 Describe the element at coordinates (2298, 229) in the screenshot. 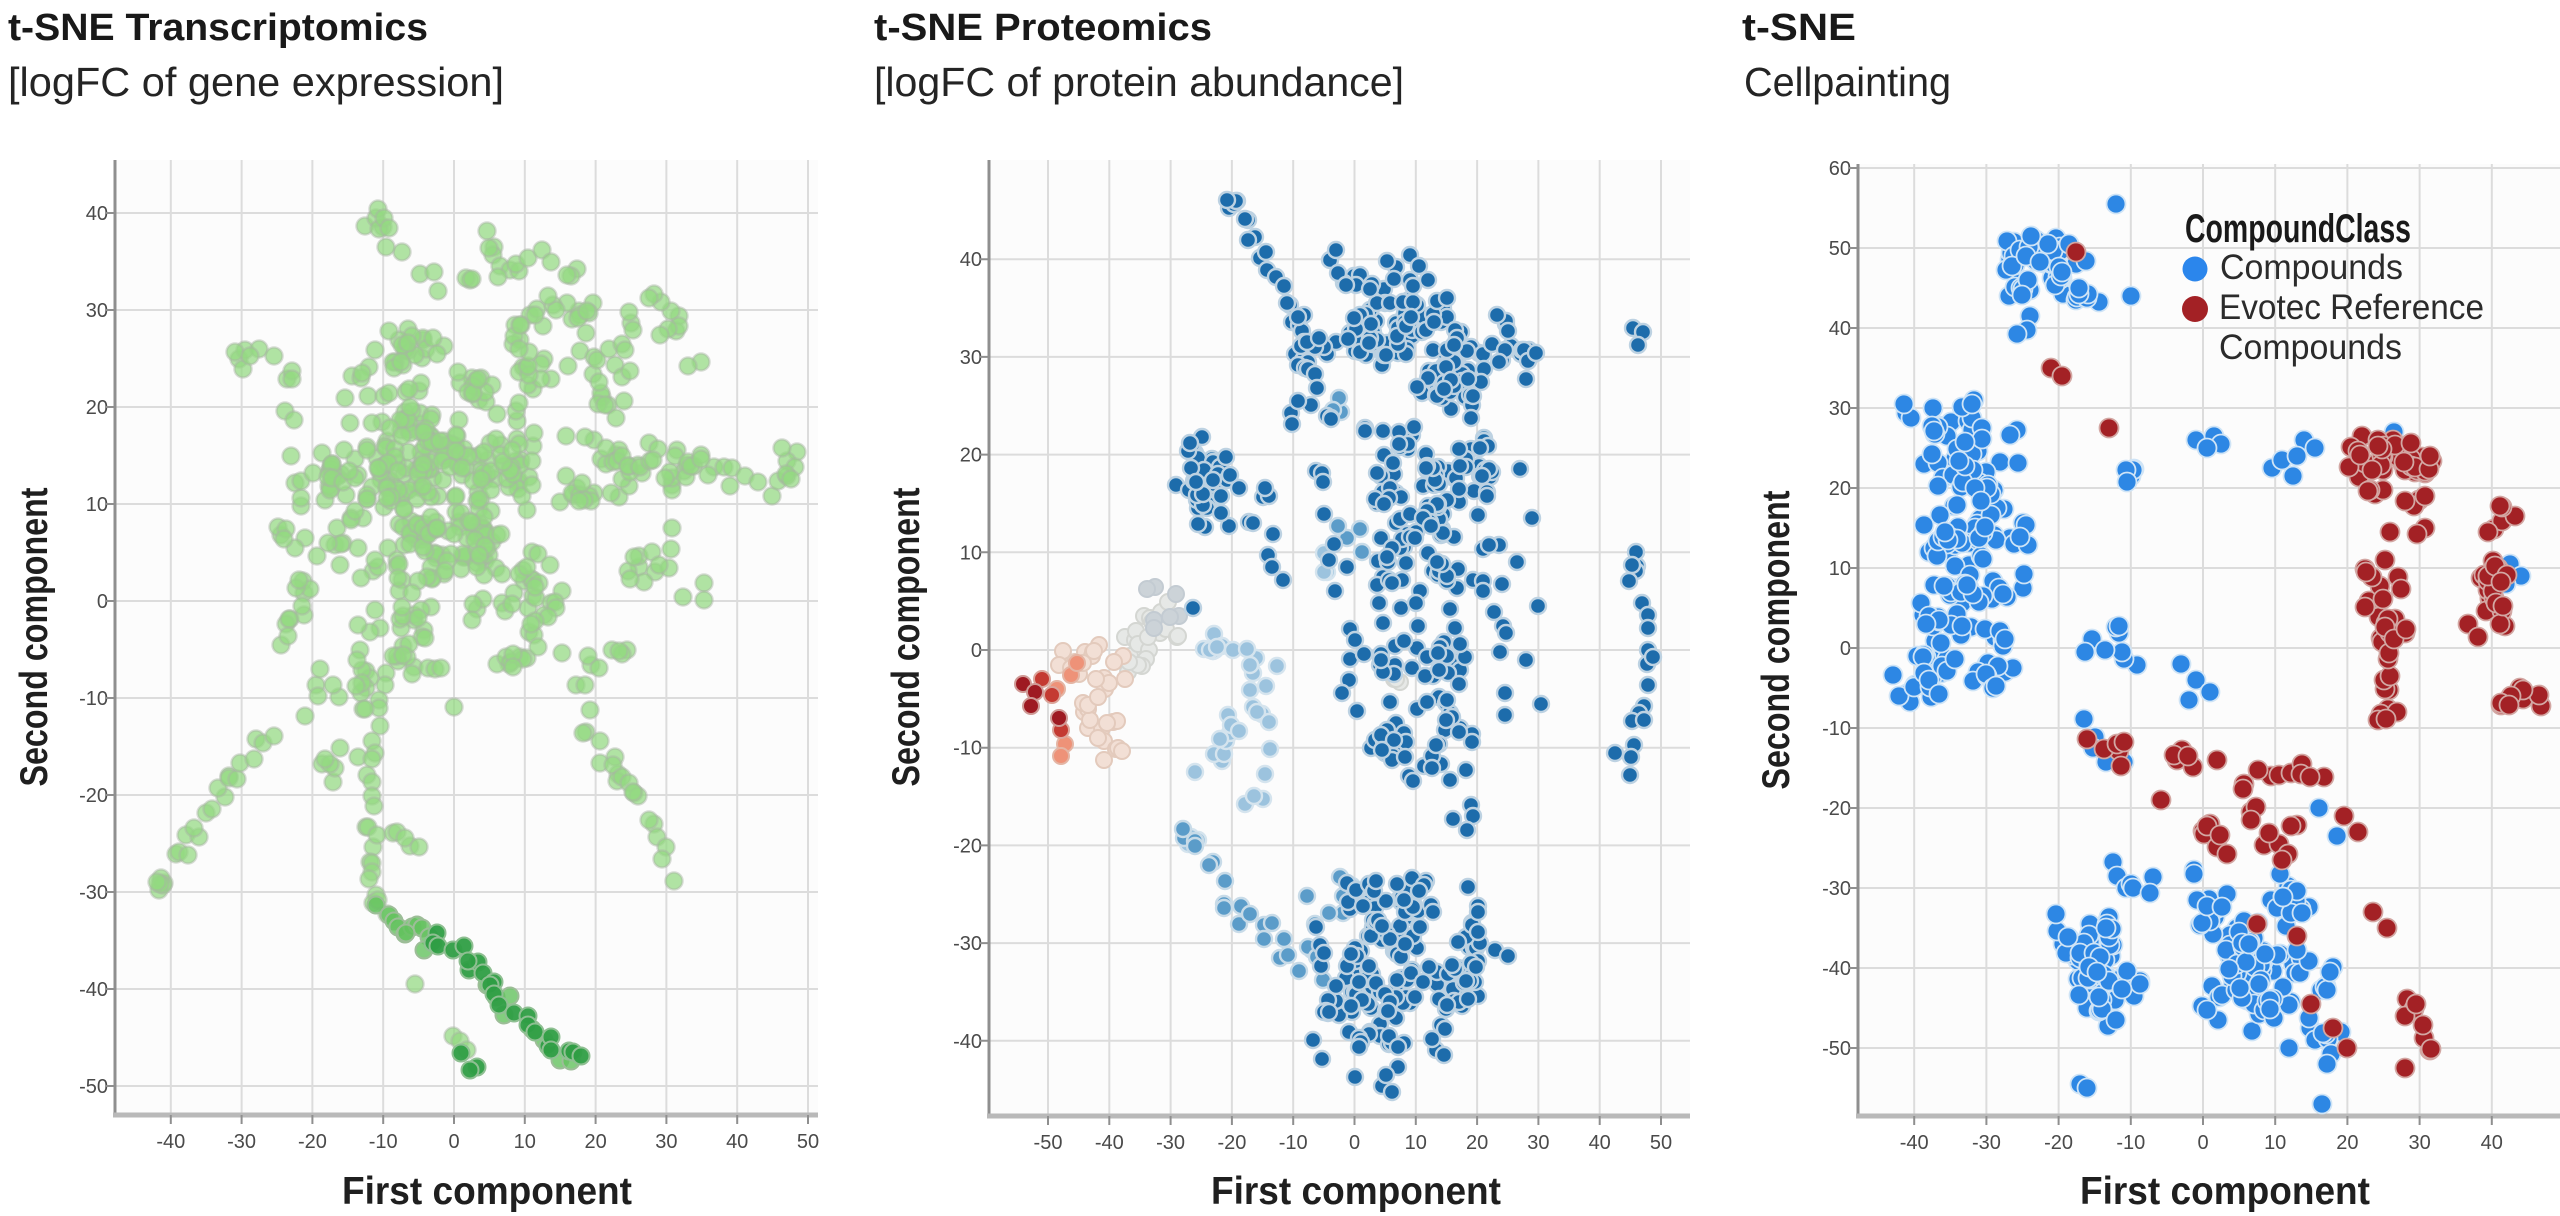

I see `svg-text: CompoundClass` at that location.